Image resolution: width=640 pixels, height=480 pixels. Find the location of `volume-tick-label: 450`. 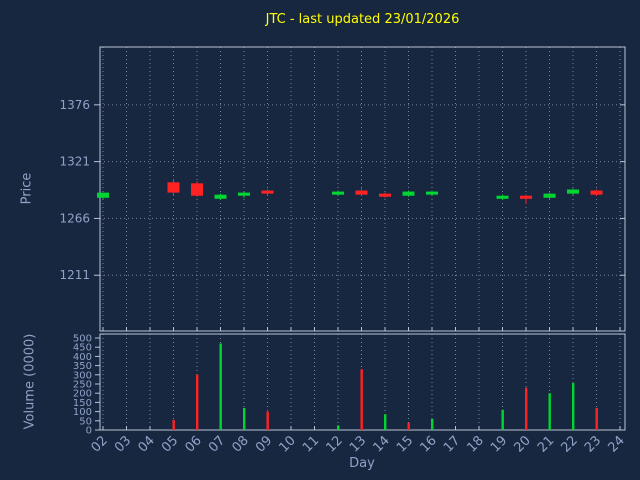

volume-tick-label: 450 is located at coordinates (82, 348).